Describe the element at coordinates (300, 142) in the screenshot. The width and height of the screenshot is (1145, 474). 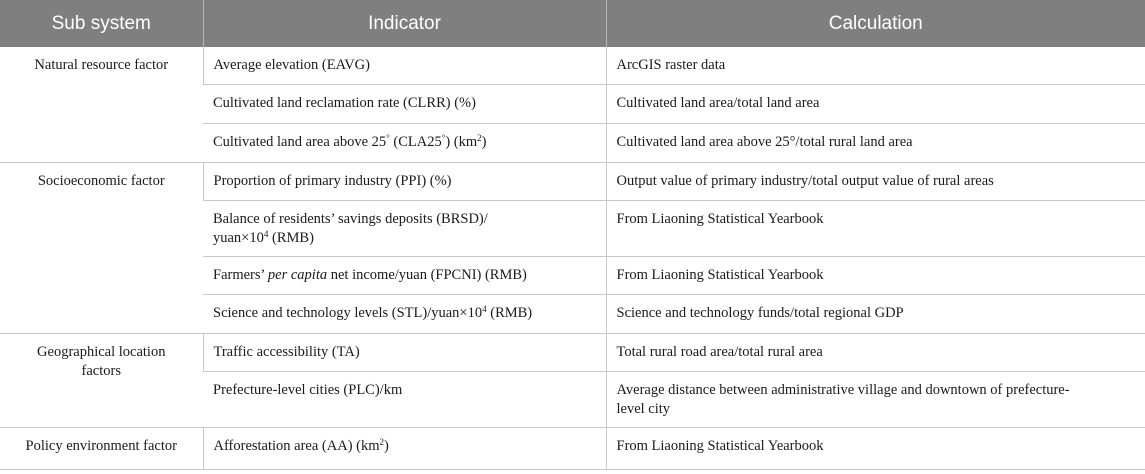
I see `indicator-text: Cultivated land area above 25` at that location.